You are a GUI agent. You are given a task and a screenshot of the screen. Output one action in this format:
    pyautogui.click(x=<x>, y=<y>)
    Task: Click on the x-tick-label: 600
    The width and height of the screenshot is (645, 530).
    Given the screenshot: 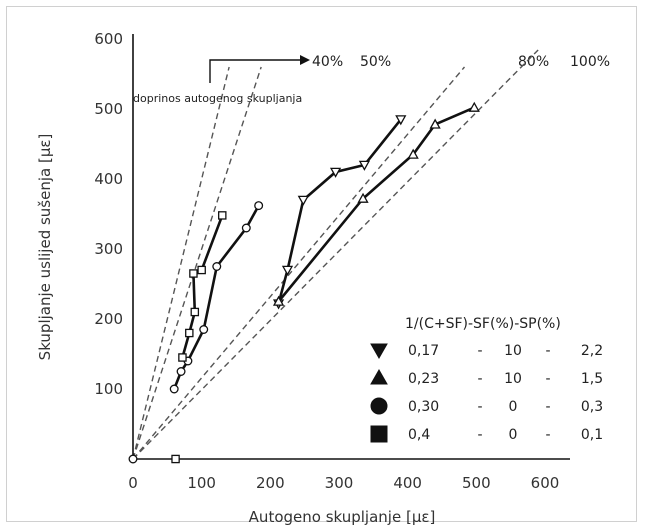 What is the action you would take?
    pyautogui.click(x=545, y=483)
    